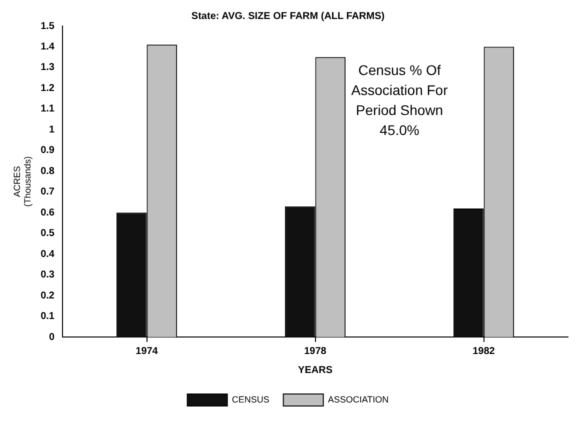 The height and width of the screenshot is (426, 588). What do you see at coordinates (147, 351) in the screenshot?
I see `x-tick-label: 1974` at bounding box center [147, 351].